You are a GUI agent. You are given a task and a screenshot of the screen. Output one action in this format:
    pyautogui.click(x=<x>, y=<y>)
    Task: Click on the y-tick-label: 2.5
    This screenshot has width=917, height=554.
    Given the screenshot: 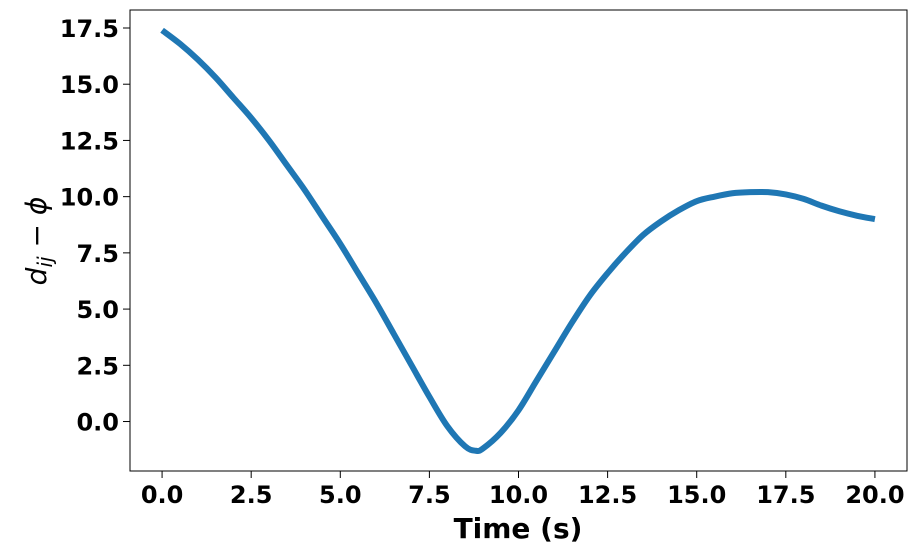 What is the action you would take?
    pyautogui.click(x=97, y=366)
    